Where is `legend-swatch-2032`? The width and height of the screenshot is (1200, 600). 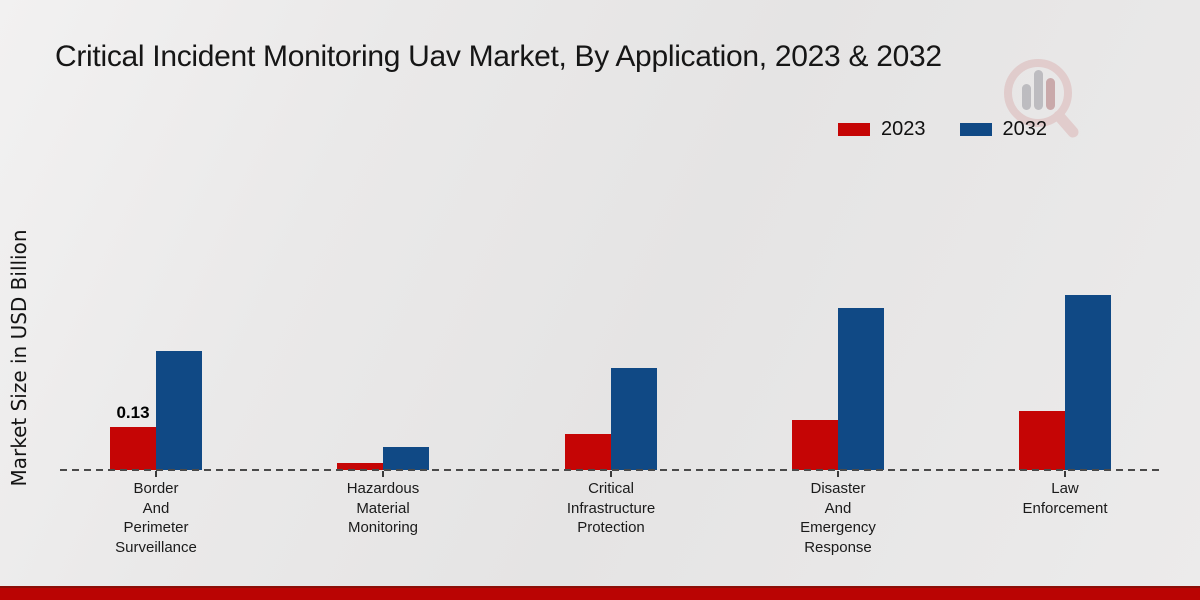 legend-swatch-2032 is located at coordinates (975, 129).